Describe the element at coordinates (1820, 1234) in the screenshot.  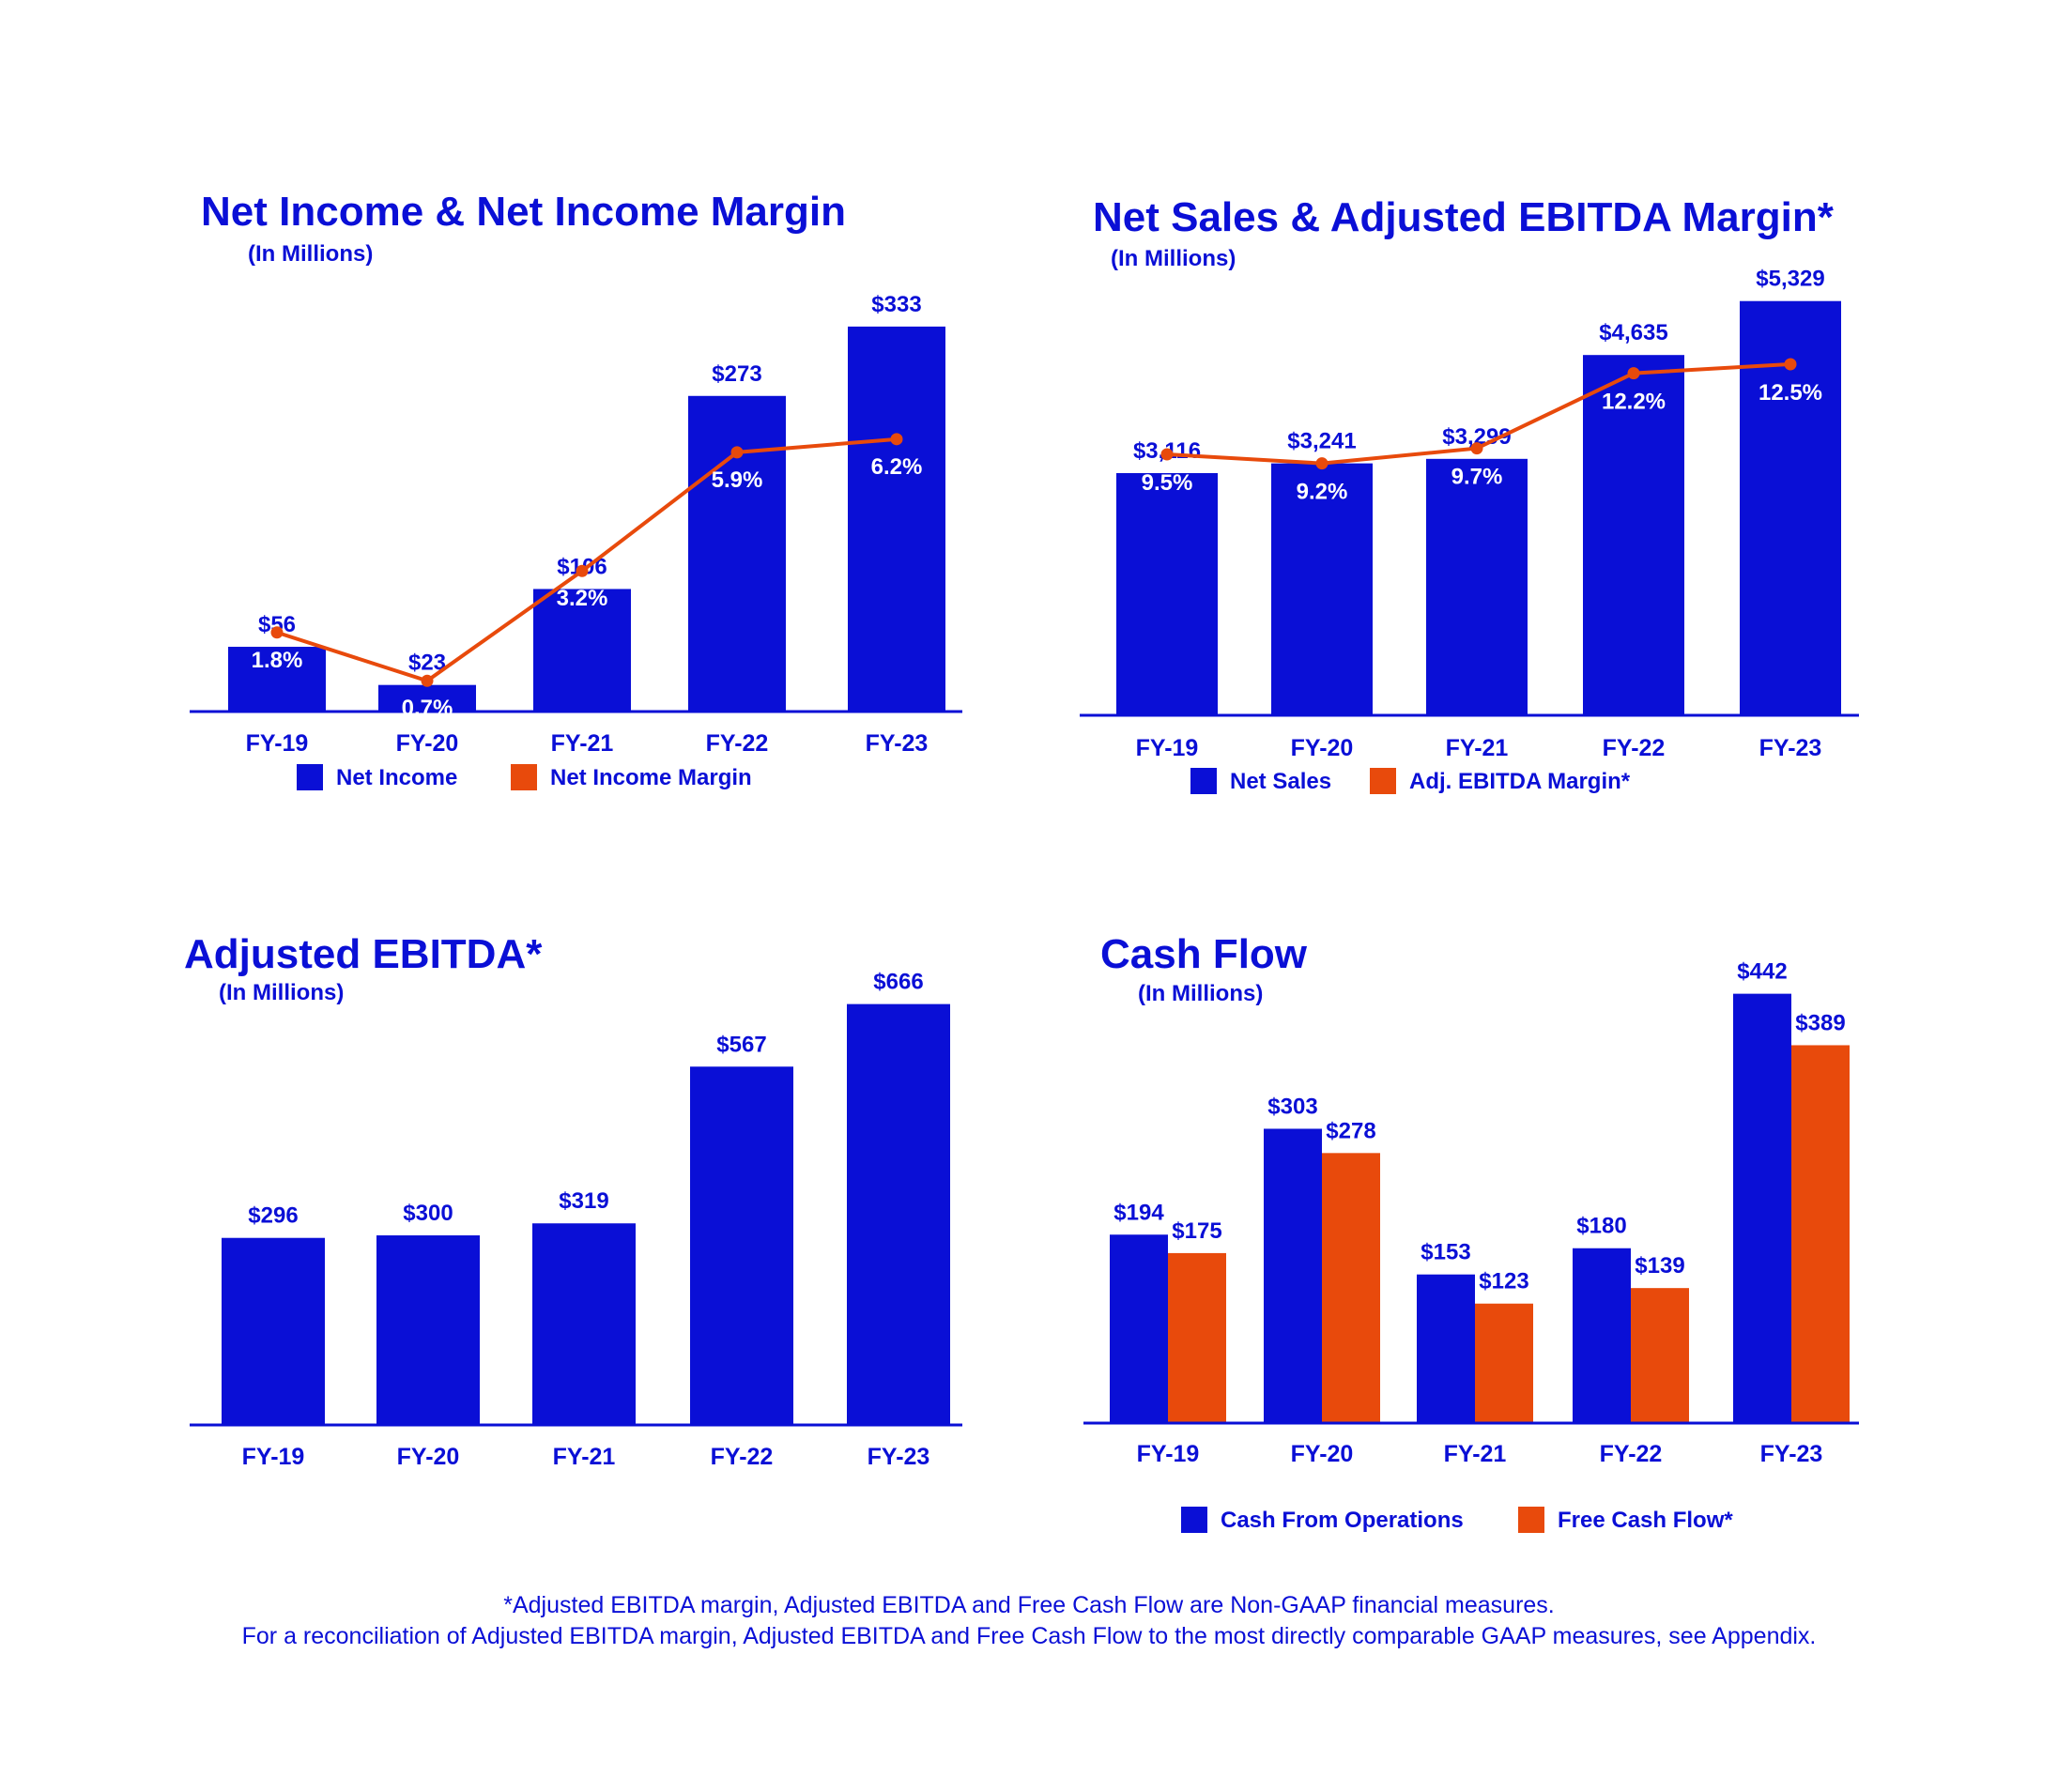
I see `bar-free-cash-flow--fy-23` at that location.